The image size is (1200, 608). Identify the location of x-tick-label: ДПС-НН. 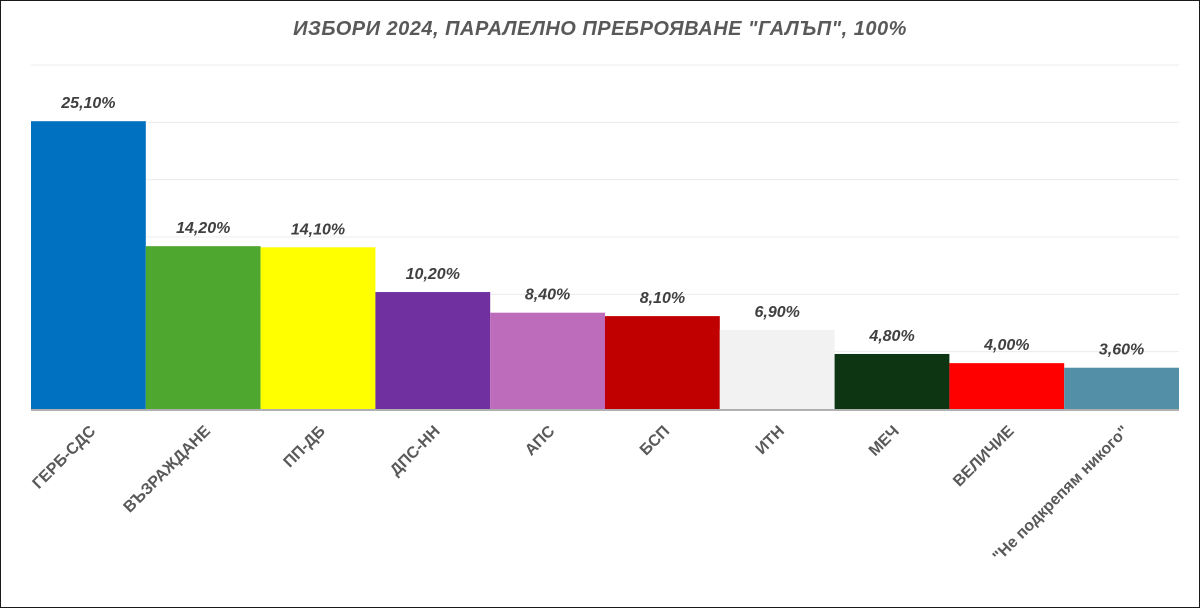
(415, 451).